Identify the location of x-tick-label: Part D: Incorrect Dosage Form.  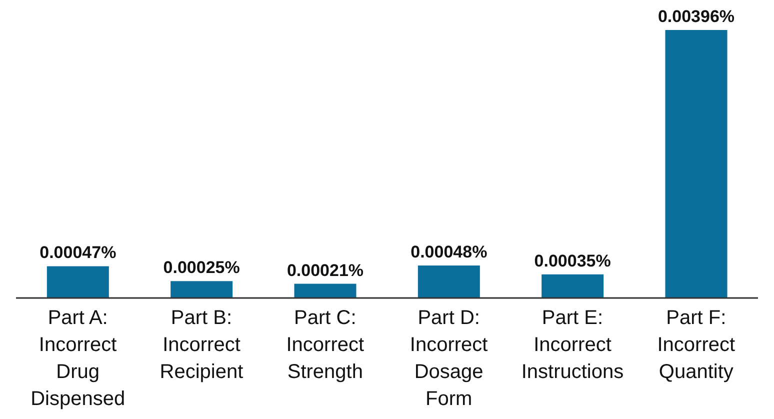
(449, 358).